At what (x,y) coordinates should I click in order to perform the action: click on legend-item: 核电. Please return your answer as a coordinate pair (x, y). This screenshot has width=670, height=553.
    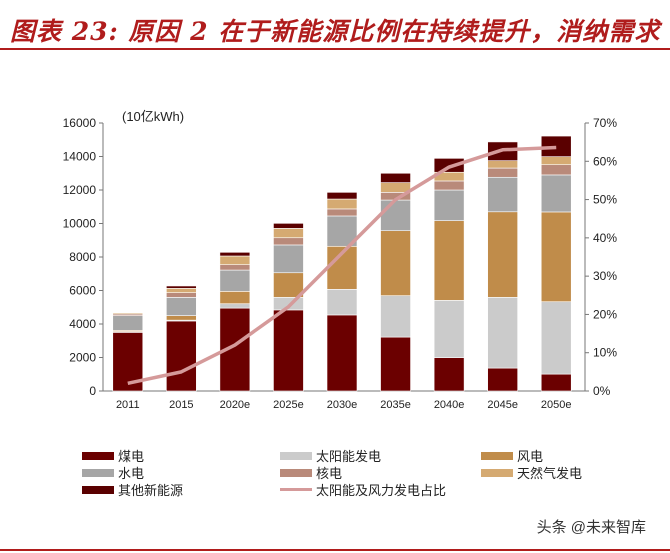
    Looking at the image, I should click on (311, 472).